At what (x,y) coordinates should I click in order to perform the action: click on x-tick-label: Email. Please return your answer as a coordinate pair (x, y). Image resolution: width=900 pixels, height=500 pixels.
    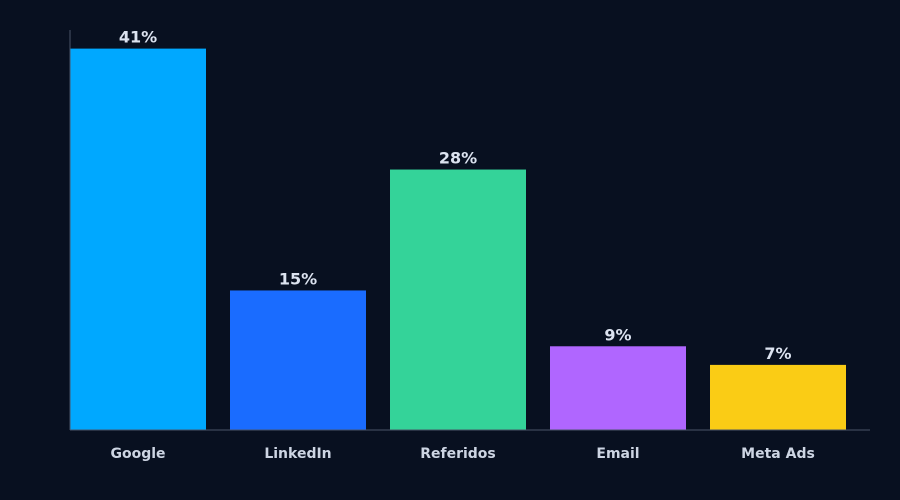
    Looking at the image, I should click on (617, 454).